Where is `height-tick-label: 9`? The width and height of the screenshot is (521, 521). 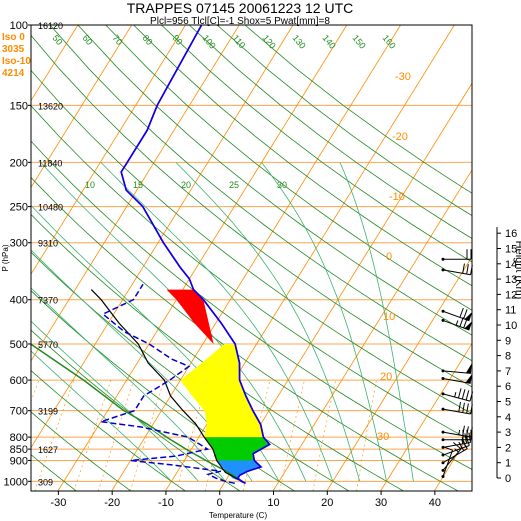 height-tick-label: 9 is located at coordinates (508, 341).